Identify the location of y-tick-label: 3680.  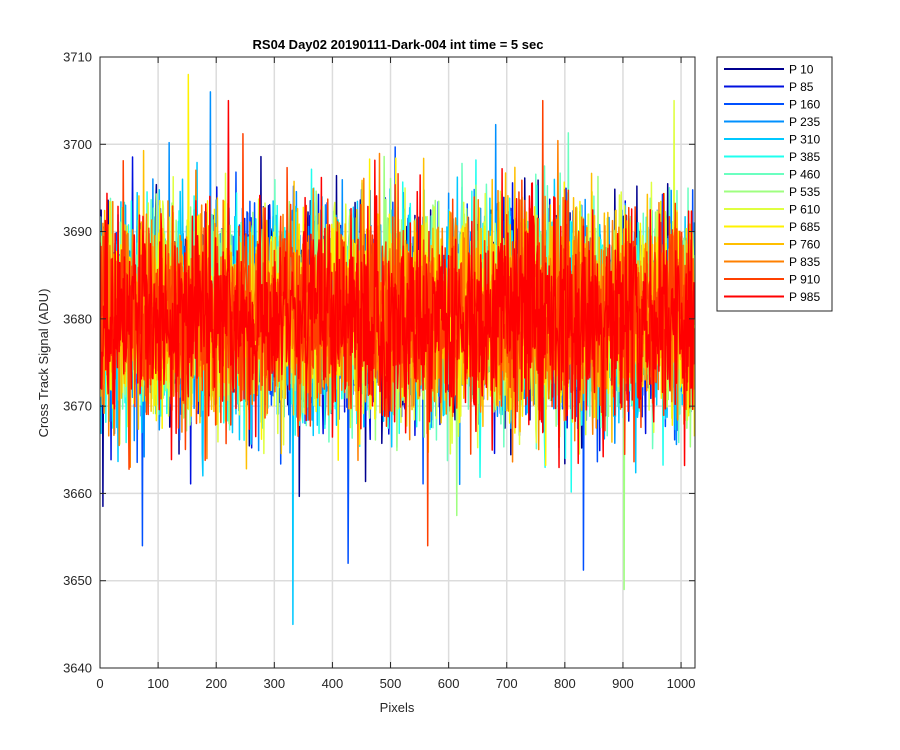
(77, 318).